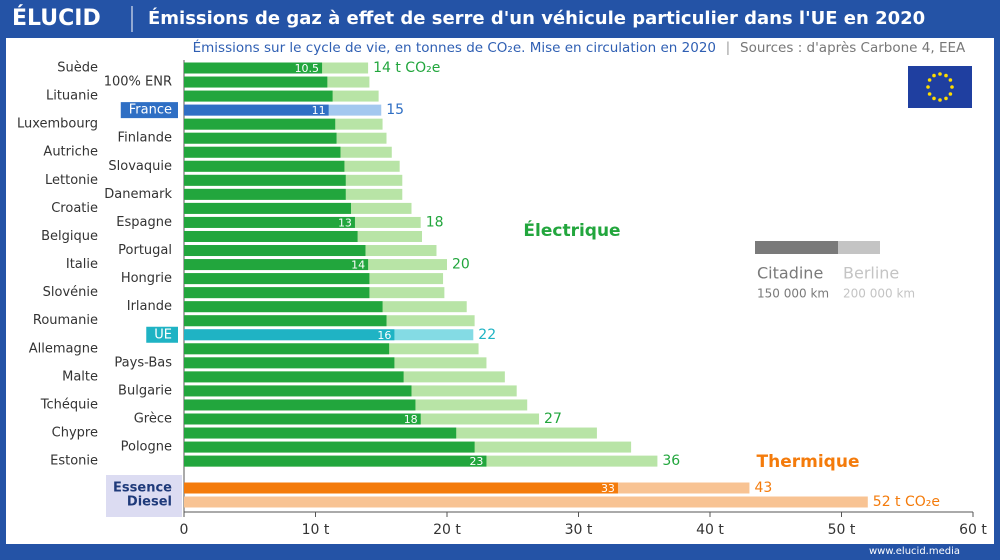  I want to click on value-label: 43, so click(763, 488).